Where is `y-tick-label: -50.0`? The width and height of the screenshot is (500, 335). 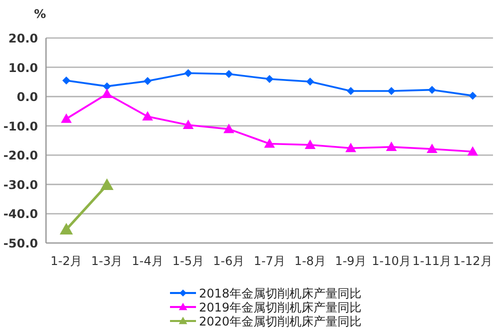 y-tick-label: -50.0 is located at coordinates (20, 243).